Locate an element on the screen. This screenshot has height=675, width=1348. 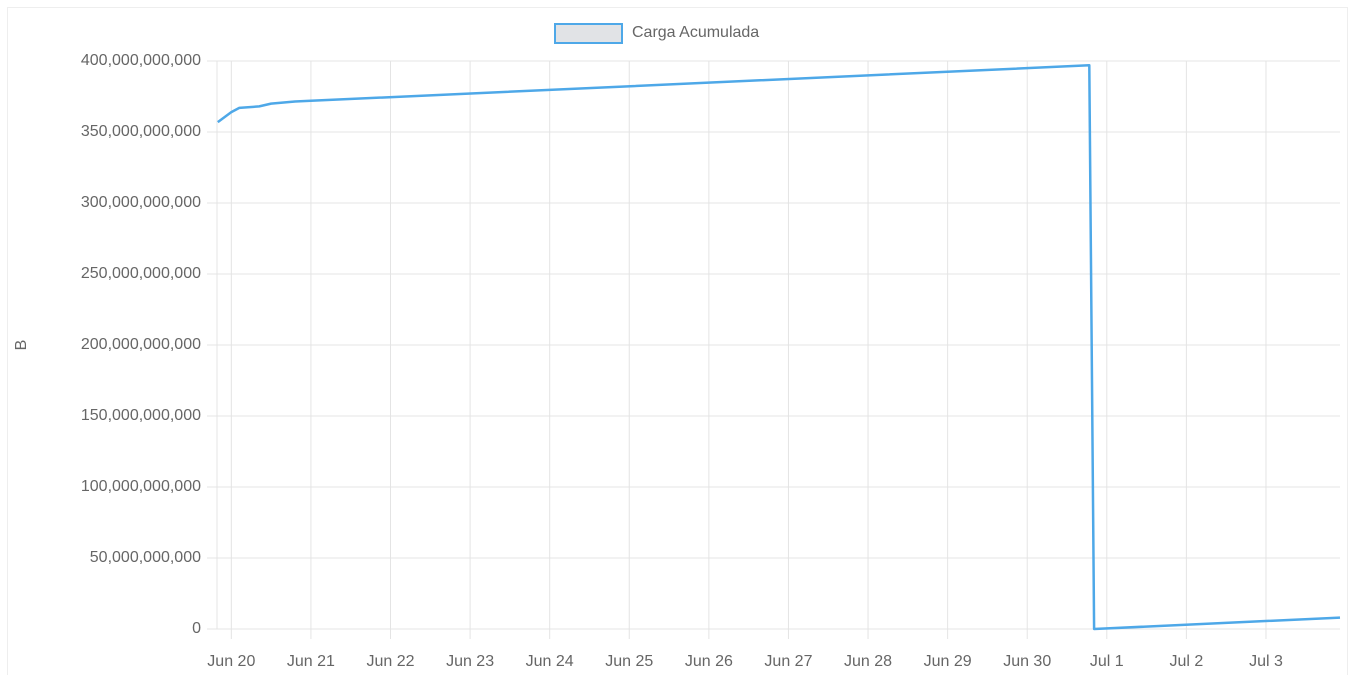
x-tick-label: Jul 1 is located at coordinates (1107, 661).